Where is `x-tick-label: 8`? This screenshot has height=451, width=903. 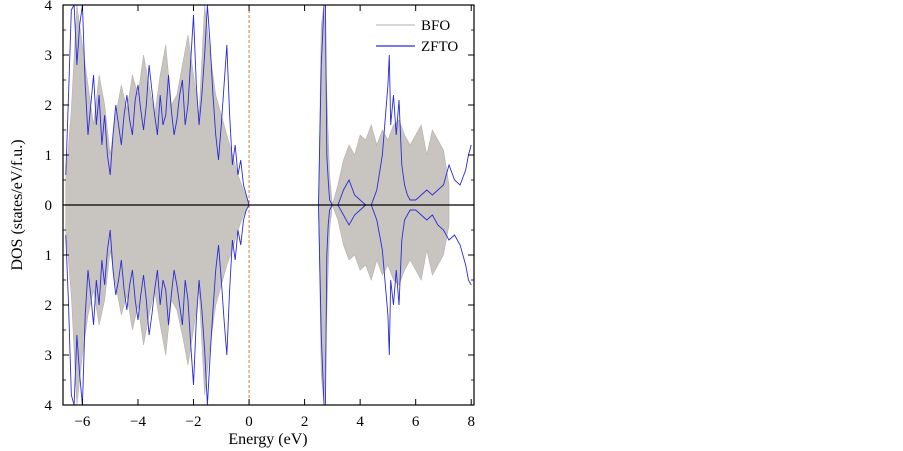 x-tick-label: 8 is located at coordinates (471, 422).